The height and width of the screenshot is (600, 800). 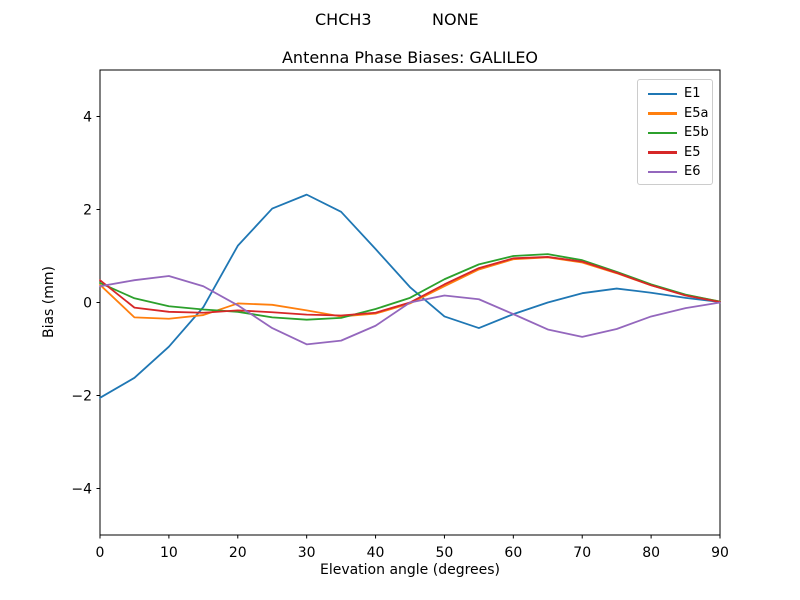 What do you see at coordinates (662, 171) in the screenshot?
I see `legend-line-E6` at bounding box center [662, 171].